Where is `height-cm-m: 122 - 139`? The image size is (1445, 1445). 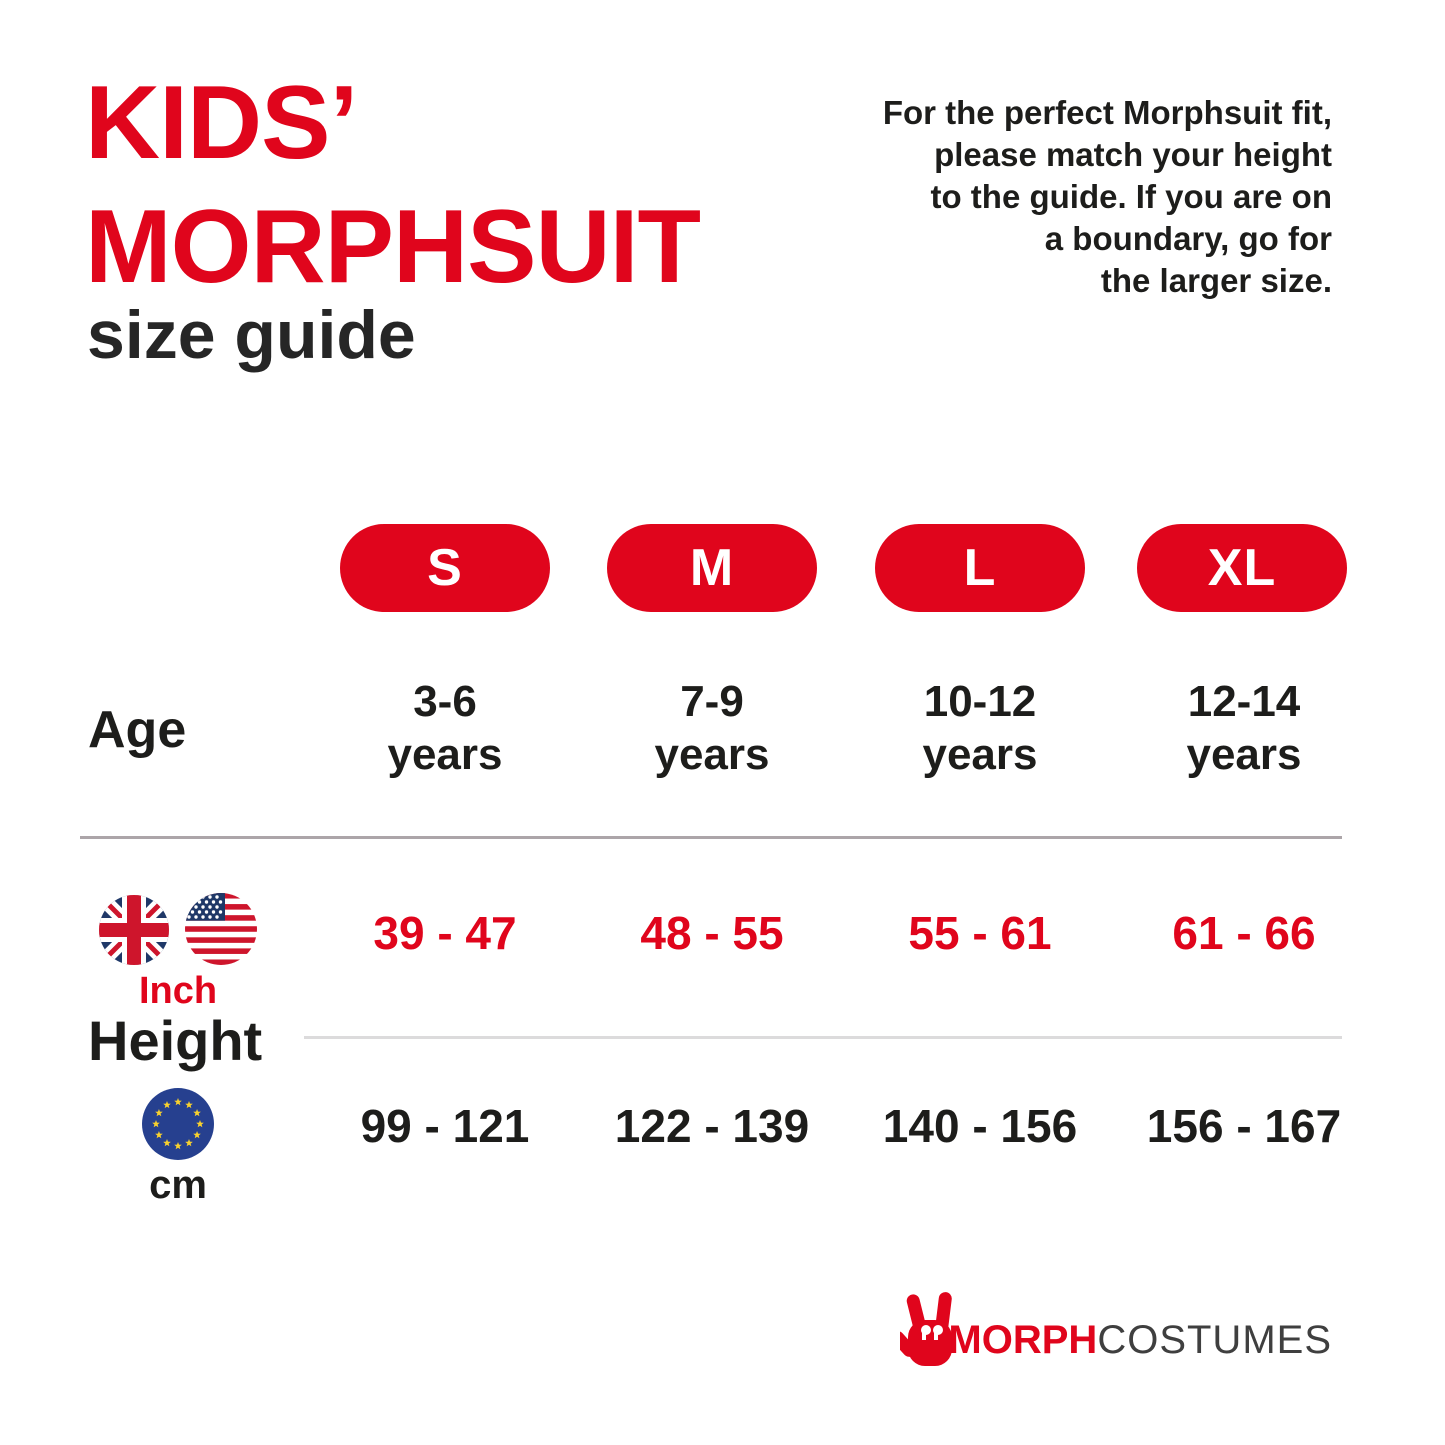
height-cm-m: 122 - 139 is located at coordinates (712, 1126).